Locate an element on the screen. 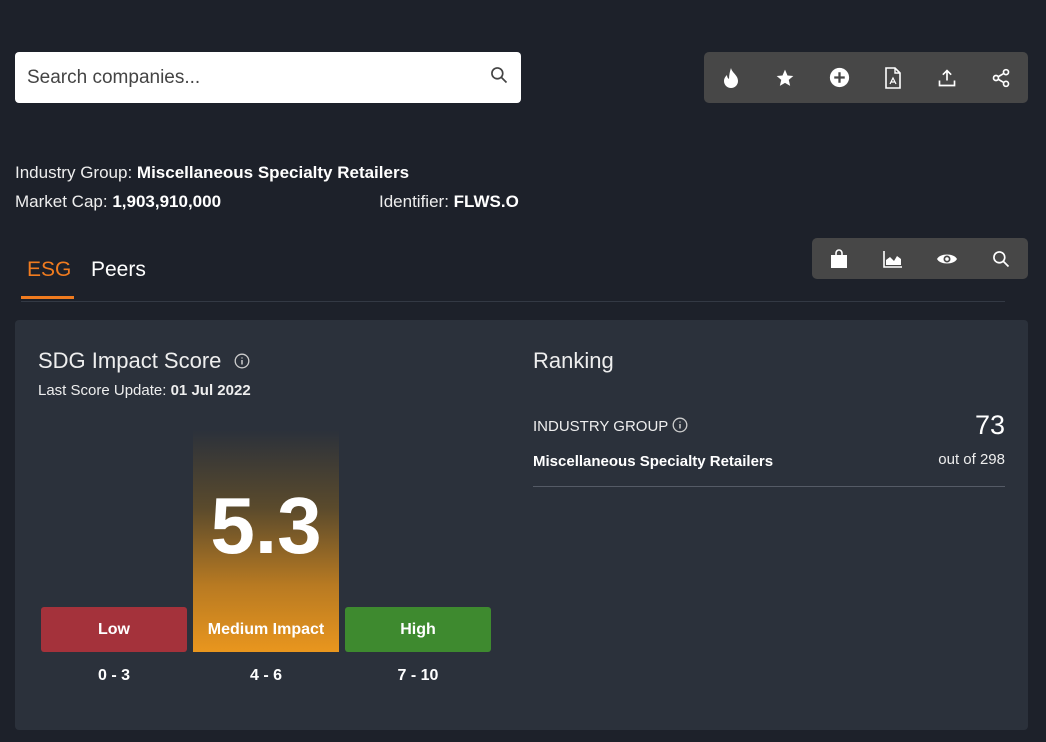 The image size is (1046, 742). score-value: 5.3 is located at coordinates (266, 525).